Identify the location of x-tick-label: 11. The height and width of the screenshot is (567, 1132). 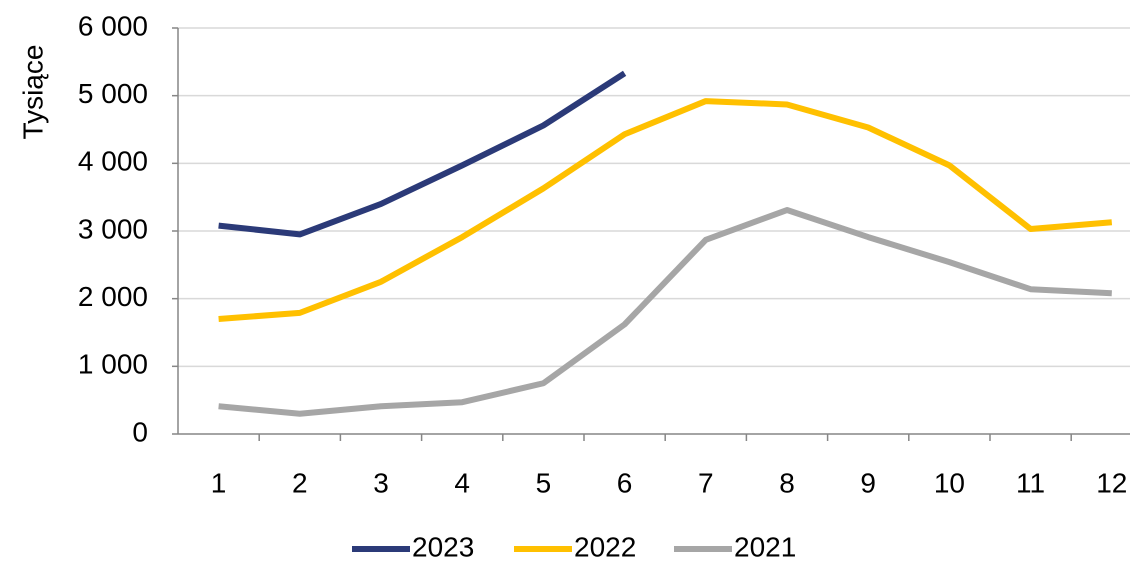
(1030, 482).